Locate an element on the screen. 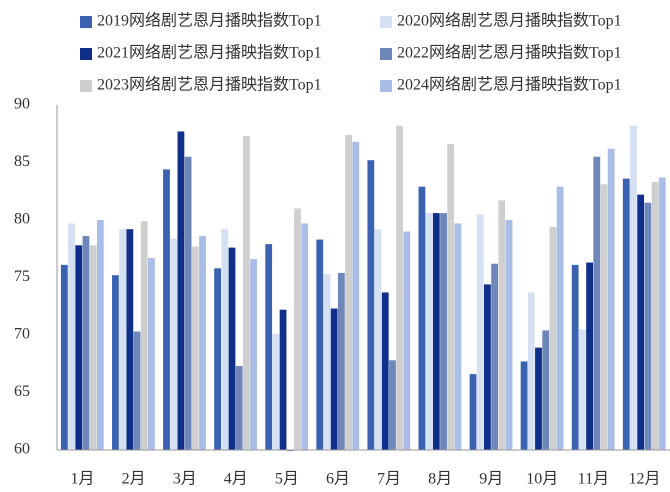  y-tick-label: 70 is located at coordinates (22, 334).